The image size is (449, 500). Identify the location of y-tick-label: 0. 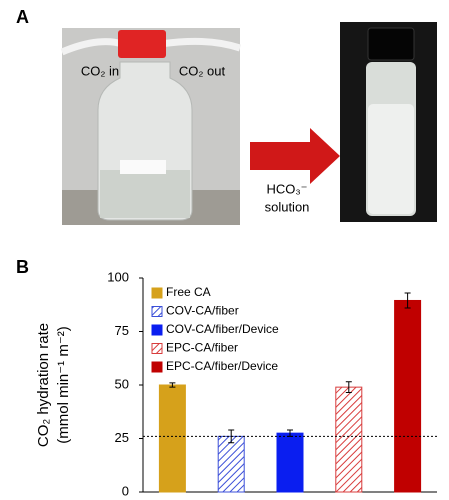
(125, 490).